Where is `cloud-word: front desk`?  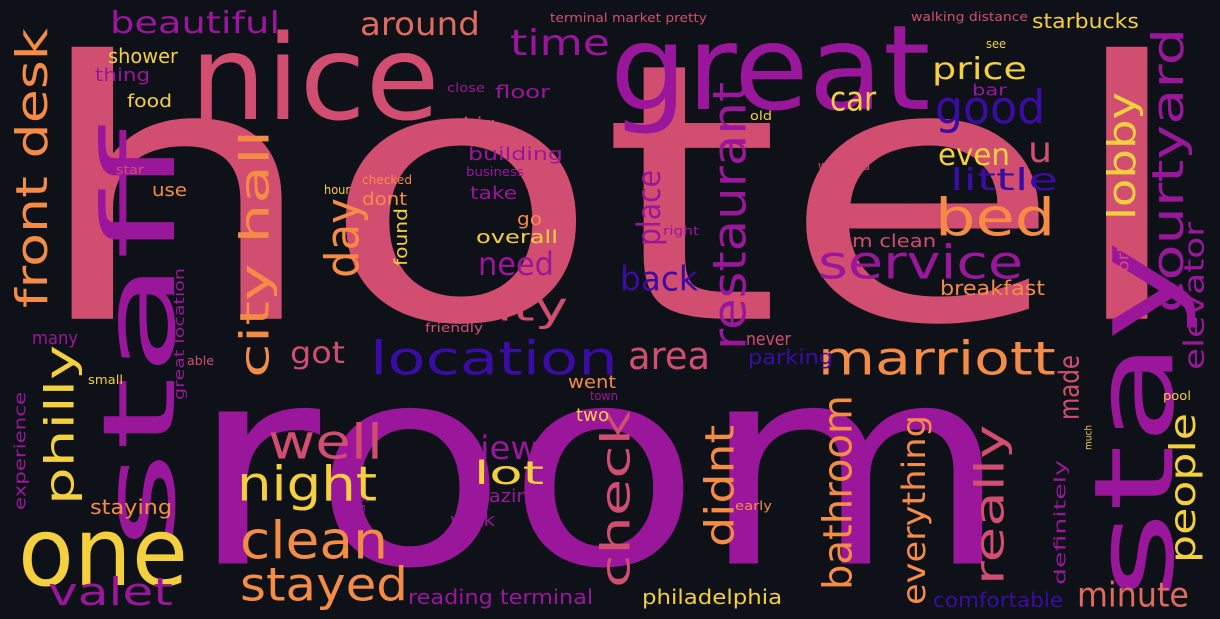
cloud-word: front desk is located at coordinates (32, 168).